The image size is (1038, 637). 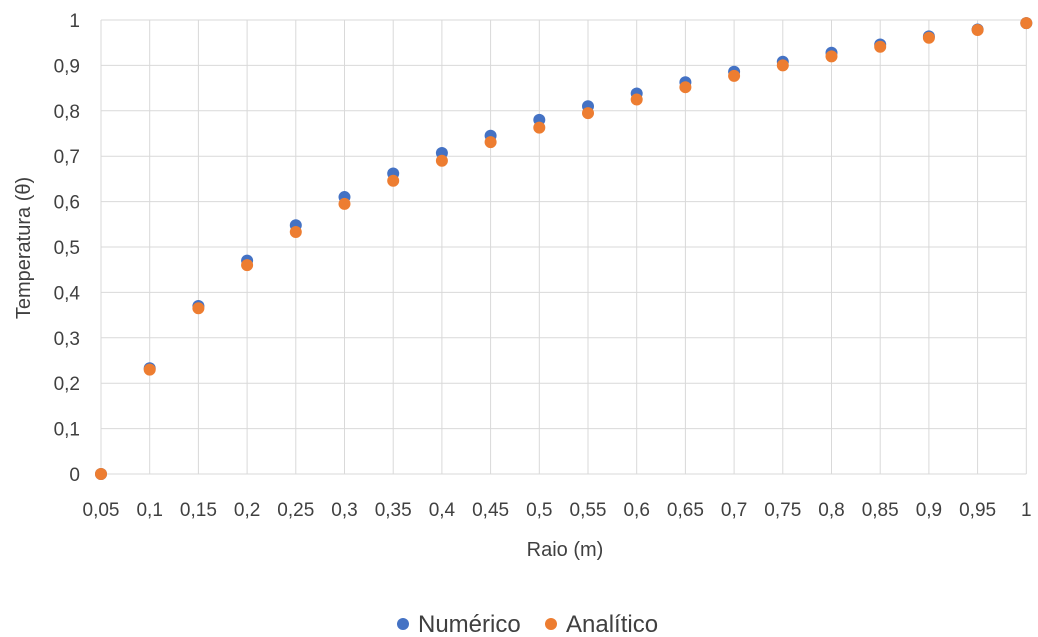 What do you see at coordinates (636, 510) in the screenshot?
I see `x-tick-label: 0,6` at bounding box center [636, 510].